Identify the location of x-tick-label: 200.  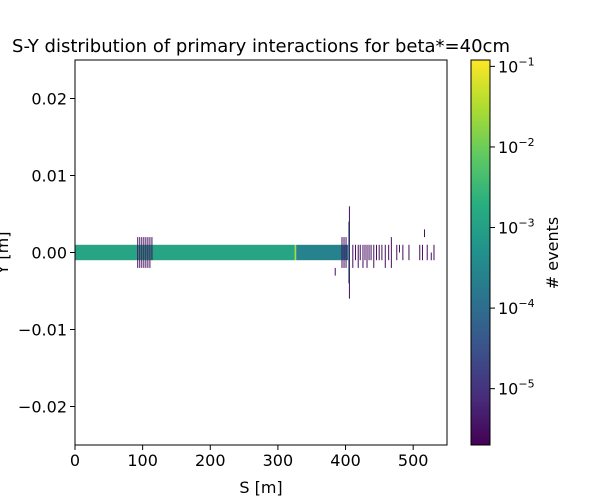
(210, 460).